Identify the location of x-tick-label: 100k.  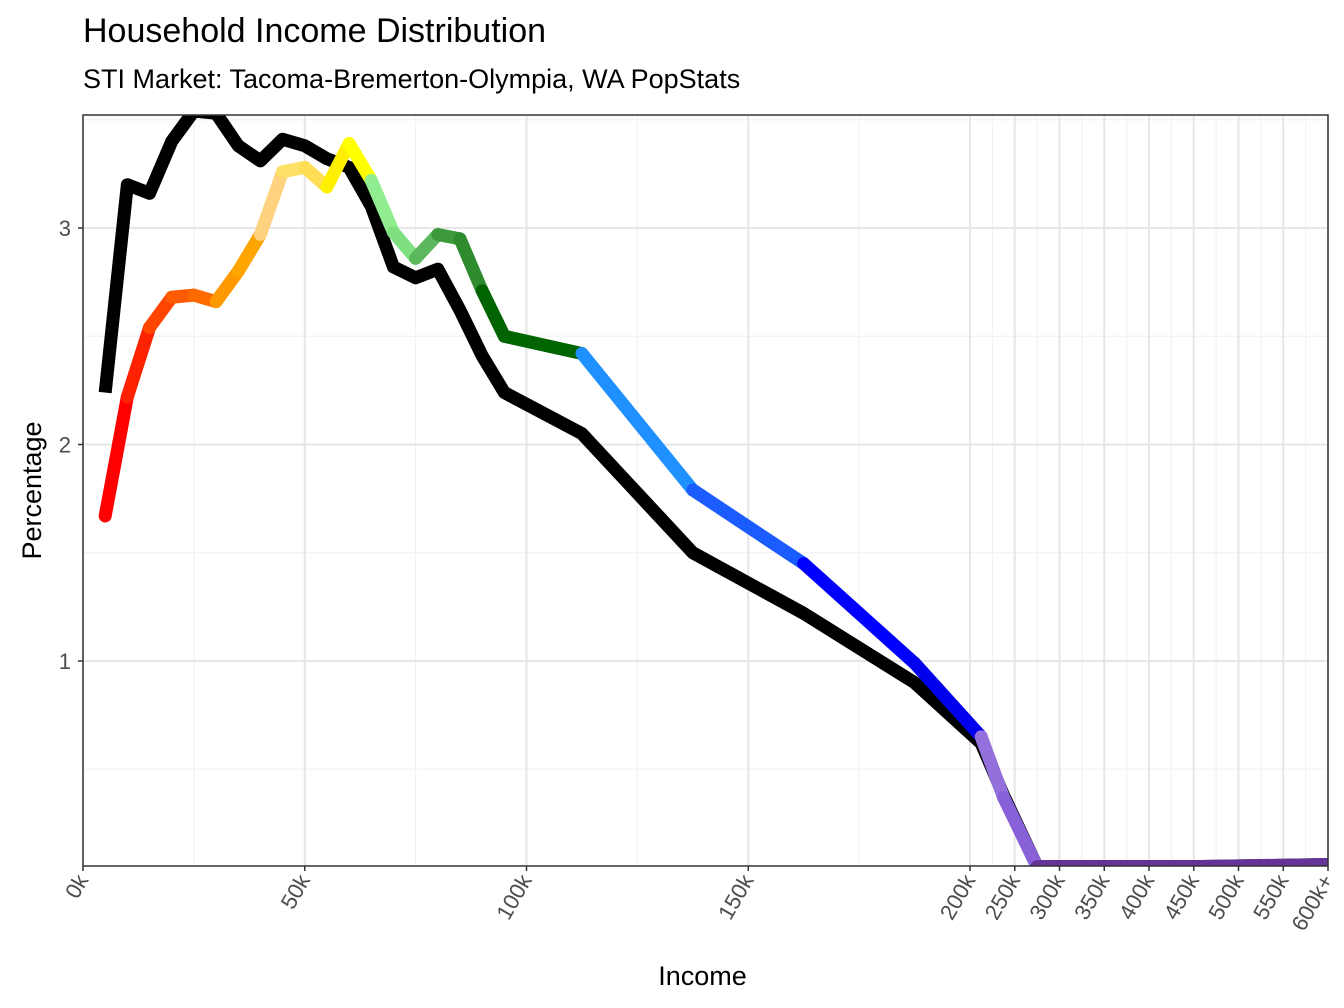
(514, 896).